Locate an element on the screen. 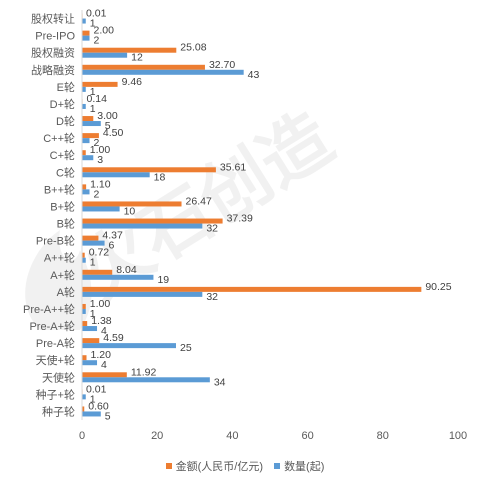 This screenshot has width=490, height=488. amount-label: 90.25 is located at coordinates (438, 287).